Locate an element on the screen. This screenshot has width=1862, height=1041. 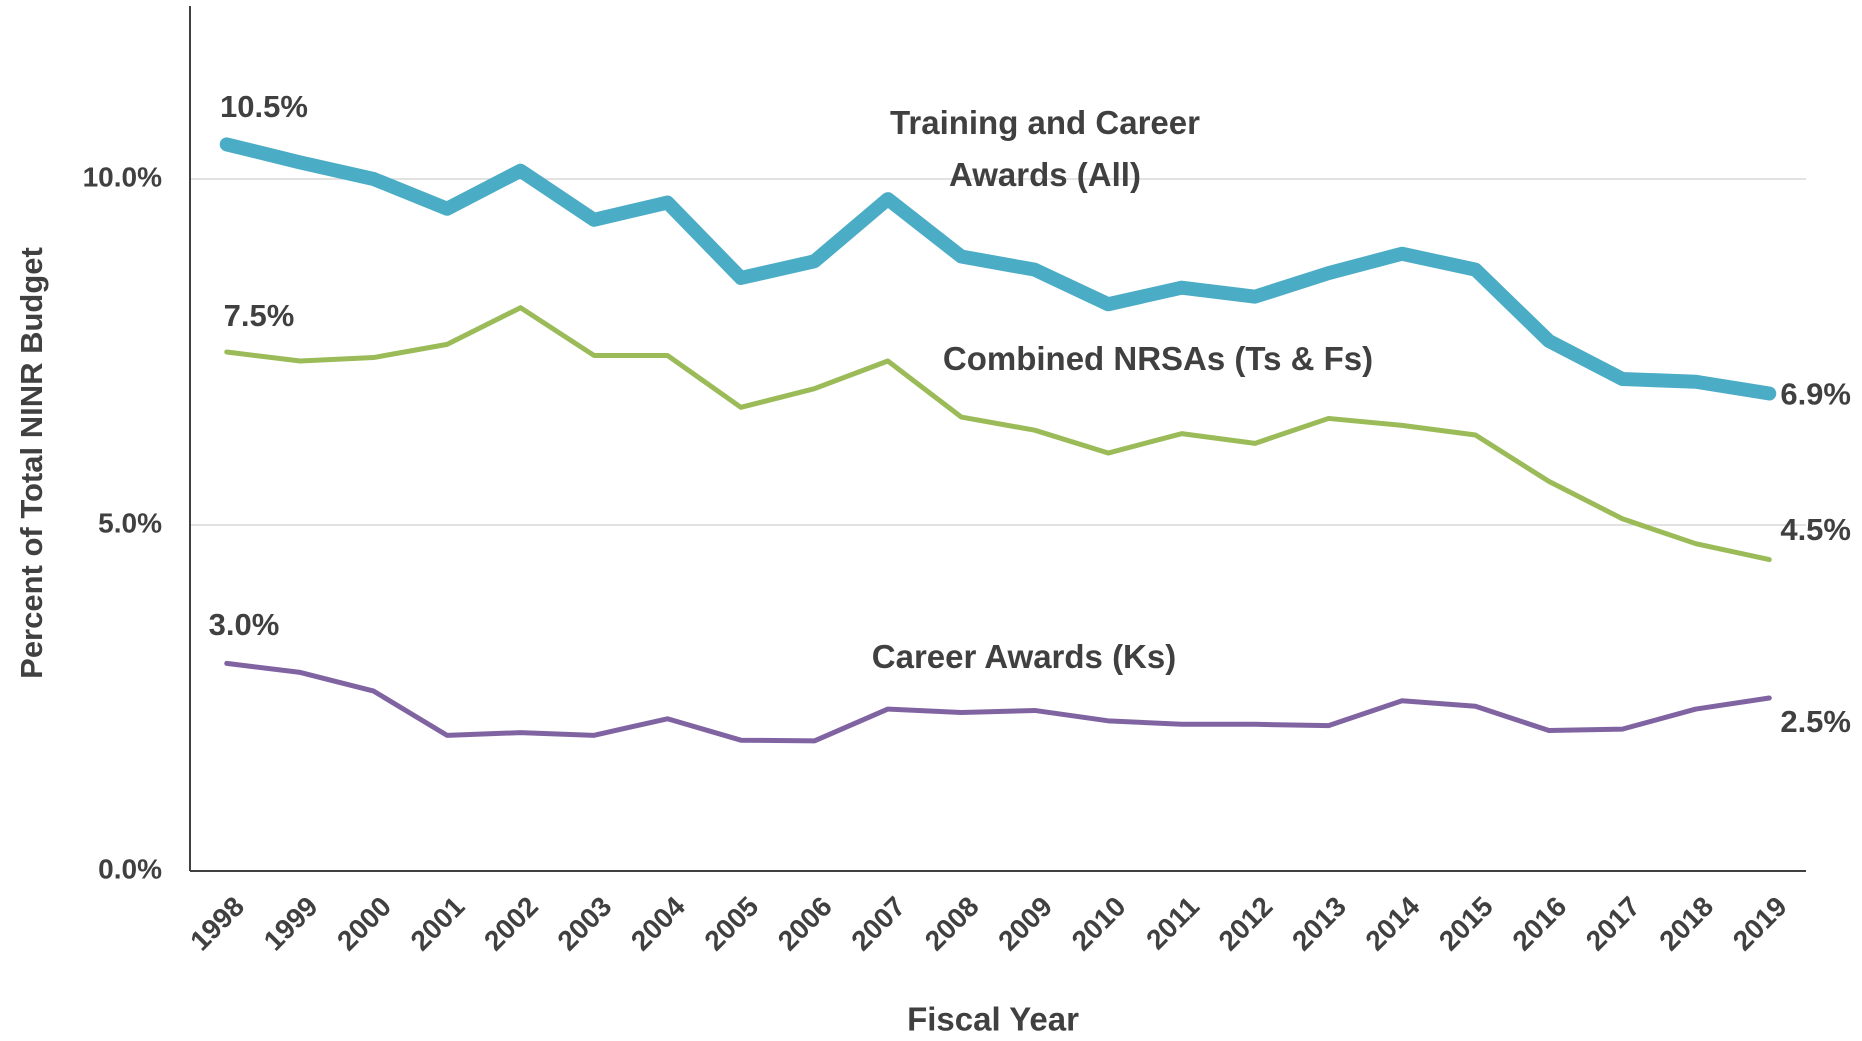
series-label: Training and Career Awards (All) is located at coordinates (1045, 148).